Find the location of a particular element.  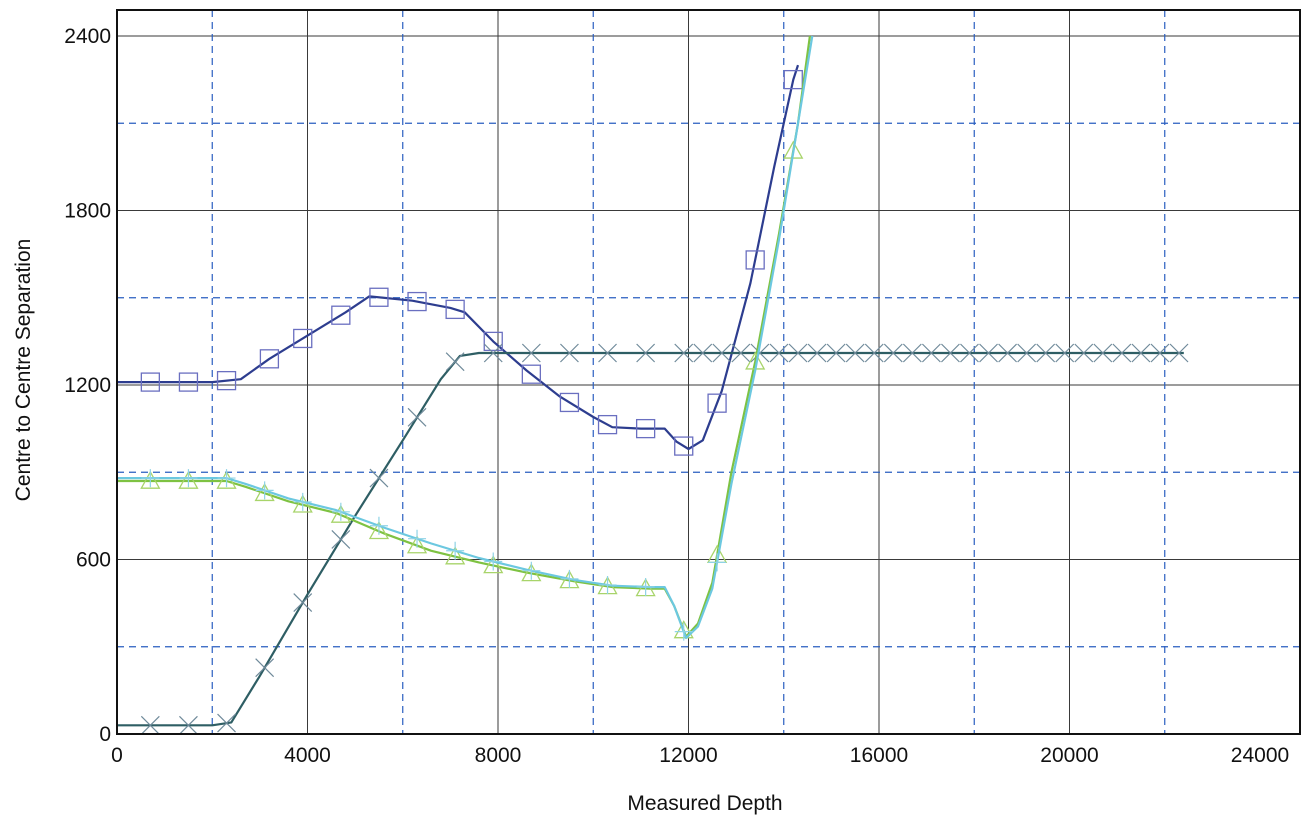

x-tick-label: 4000 is located at coordinates (307, 755).